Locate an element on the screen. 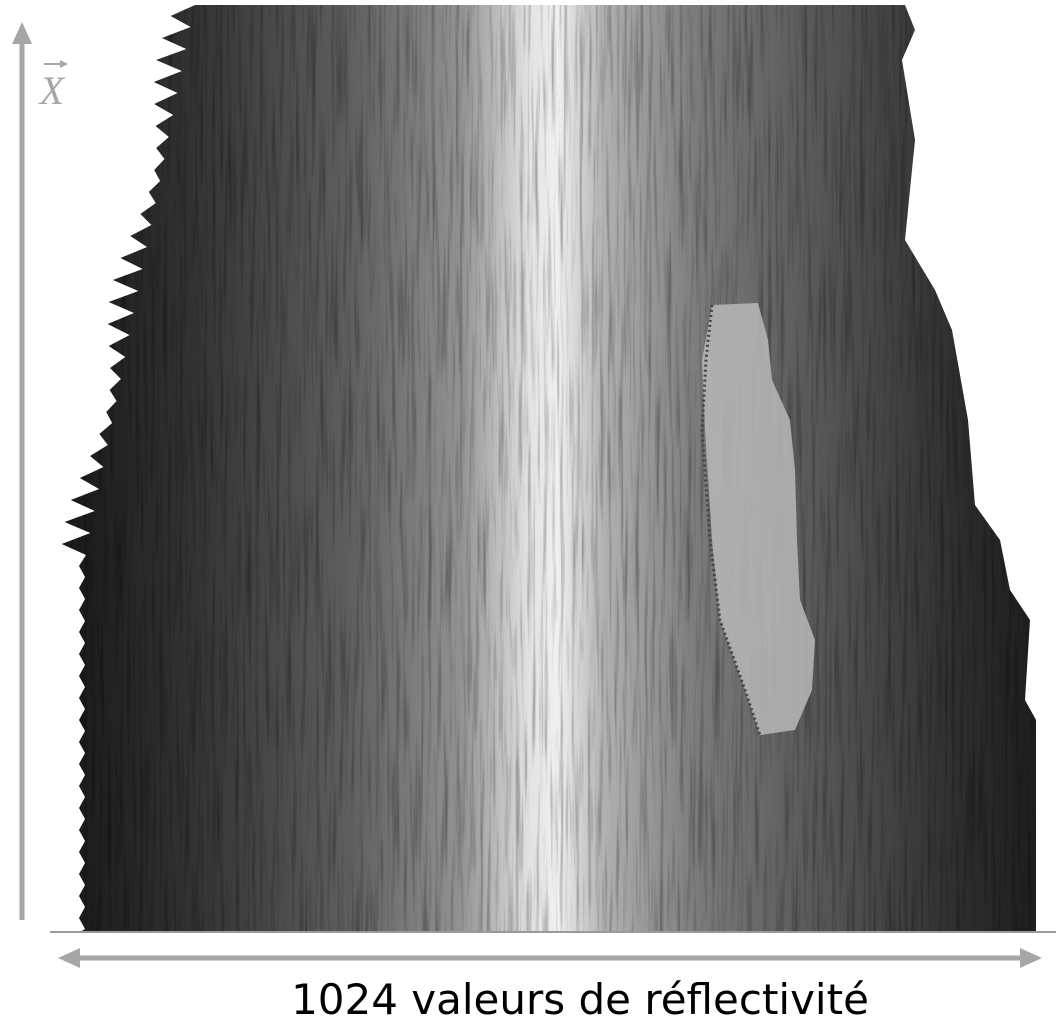  x-axis-label: 1024 valeurs de réflectivité is located at coordinates (580, 998).